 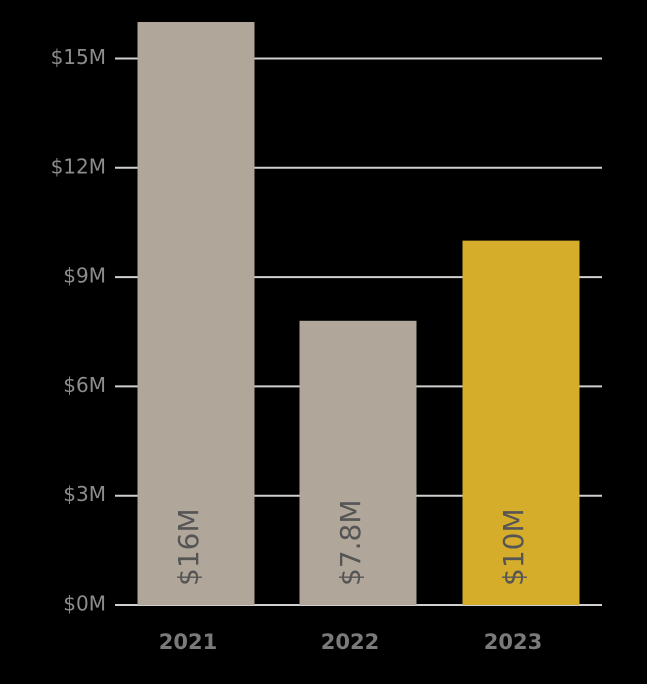 What do you see at coordinates (513, 547) in the screenshot?
I see `value-label: $10M` at bounding box center [513, 547].